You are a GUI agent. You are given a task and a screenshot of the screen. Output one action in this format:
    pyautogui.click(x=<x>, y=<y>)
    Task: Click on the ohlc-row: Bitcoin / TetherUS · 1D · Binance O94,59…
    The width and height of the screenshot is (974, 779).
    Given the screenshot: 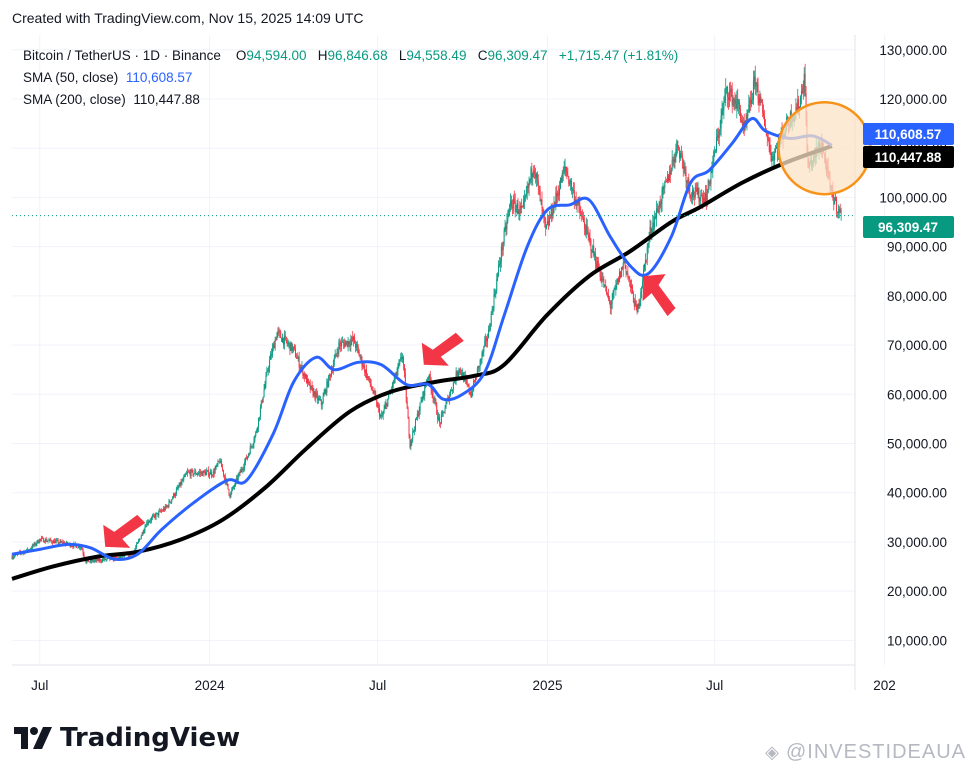 What is the action you would take?
    pyautogui.click(x=350, y=56)
    